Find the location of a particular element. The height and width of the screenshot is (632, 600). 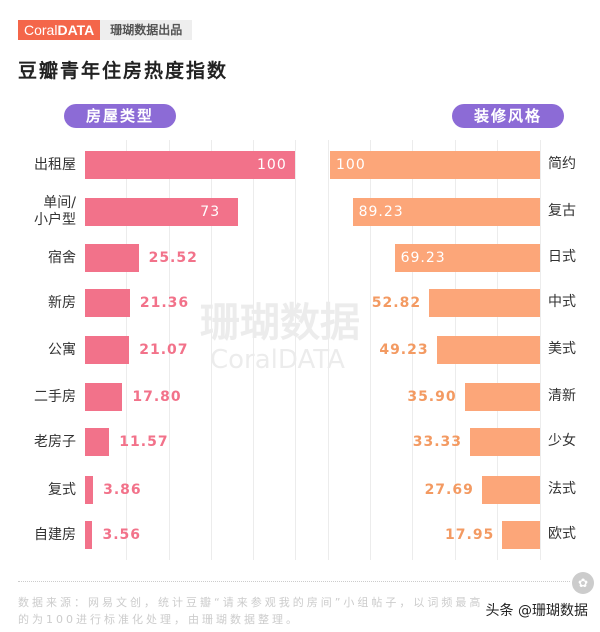

left-chart-title: 房屋类型 is located at coordinates (120, 116).